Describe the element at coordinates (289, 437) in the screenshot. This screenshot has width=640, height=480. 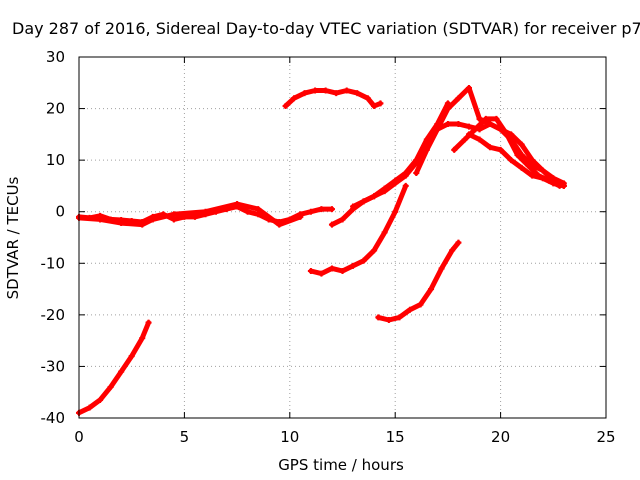
I see `x-tick-label: 10` at that location.